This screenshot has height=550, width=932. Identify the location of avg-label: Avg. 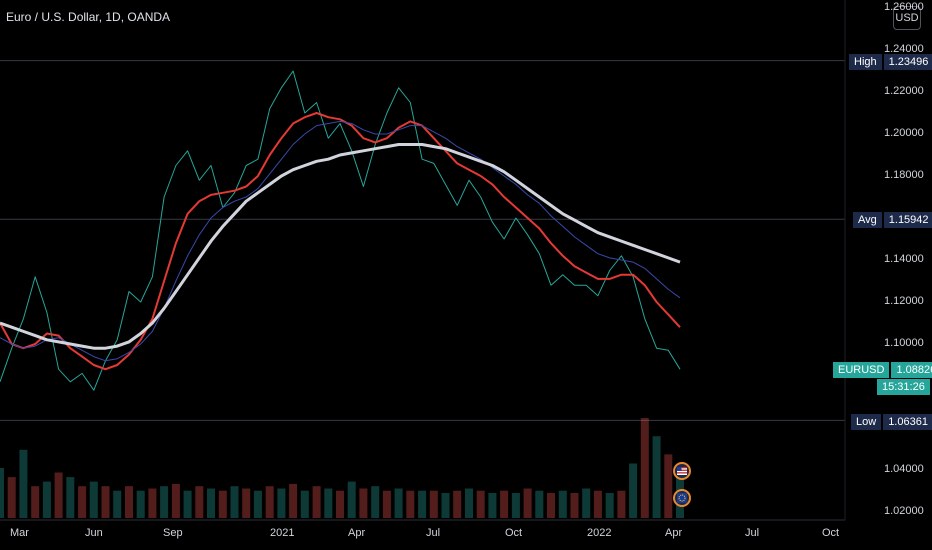
(867, 220).